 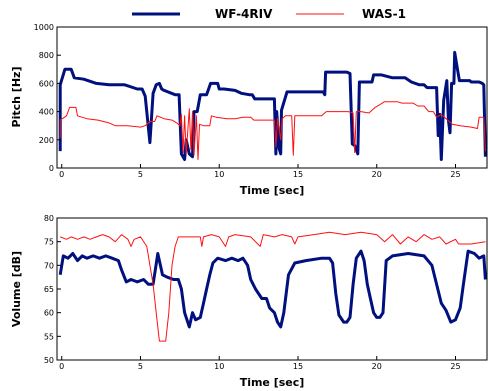 I want to click on pitch-y-axis-label: Pitch [Hz], so click(x=16, y=97).